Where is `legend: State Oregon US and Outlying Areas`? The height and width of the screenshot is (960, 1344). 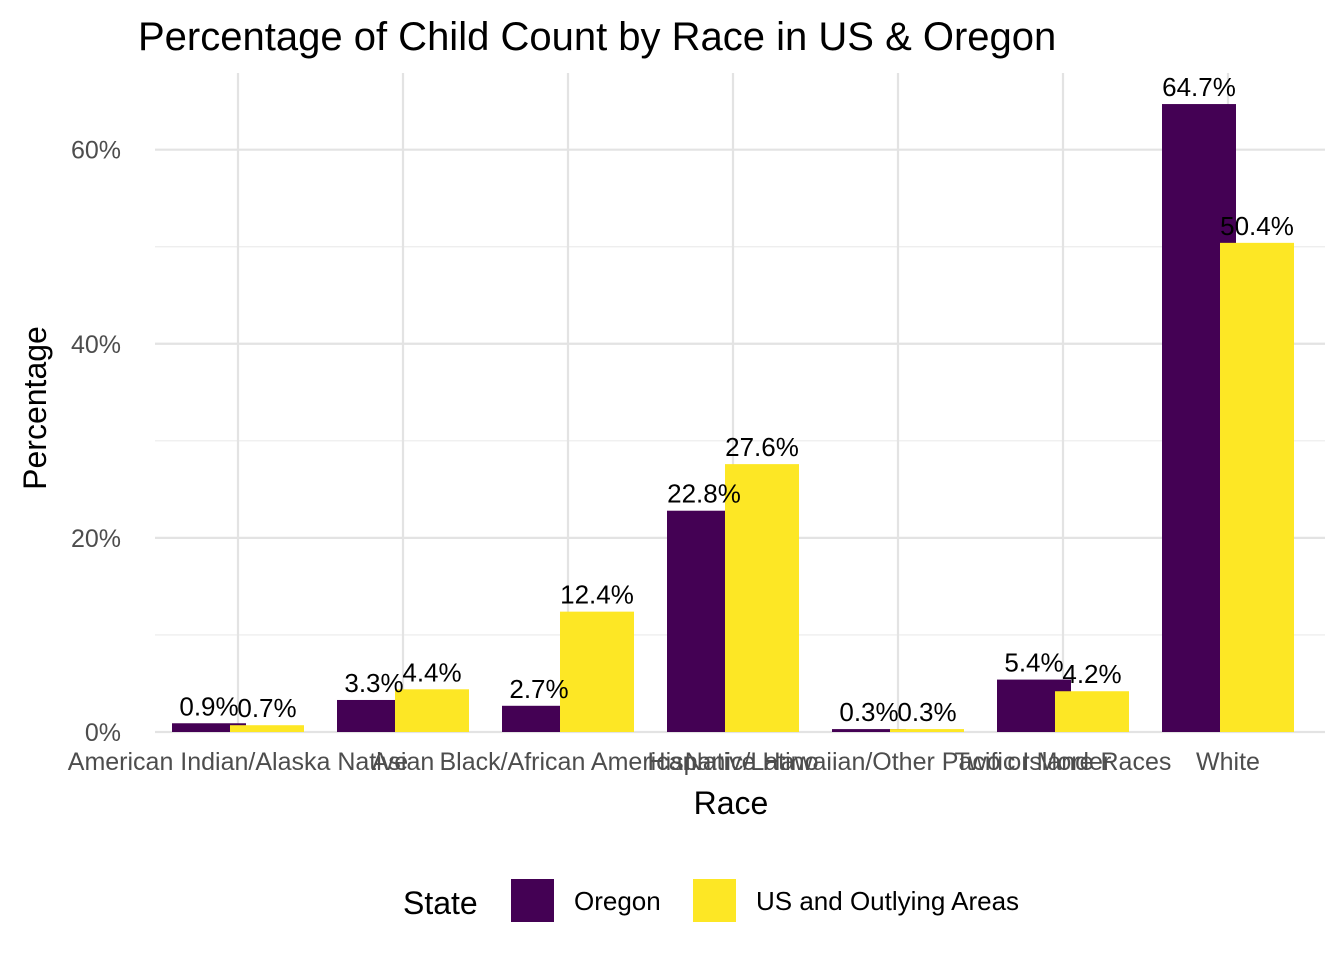 legend: State Oregon US and Outlying Areas is located at coordinates (711, 900).